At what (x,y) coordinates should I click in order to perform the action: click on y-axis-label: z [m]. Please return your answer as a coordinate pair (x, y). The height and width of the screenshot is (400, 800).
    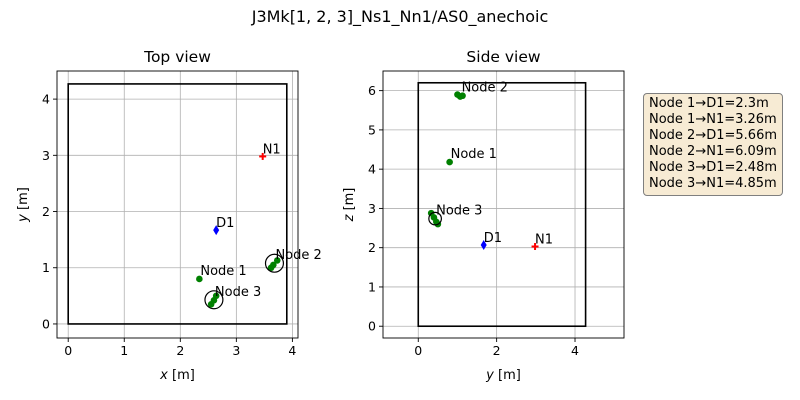
    Looking at the image, I should click on (349, 205).